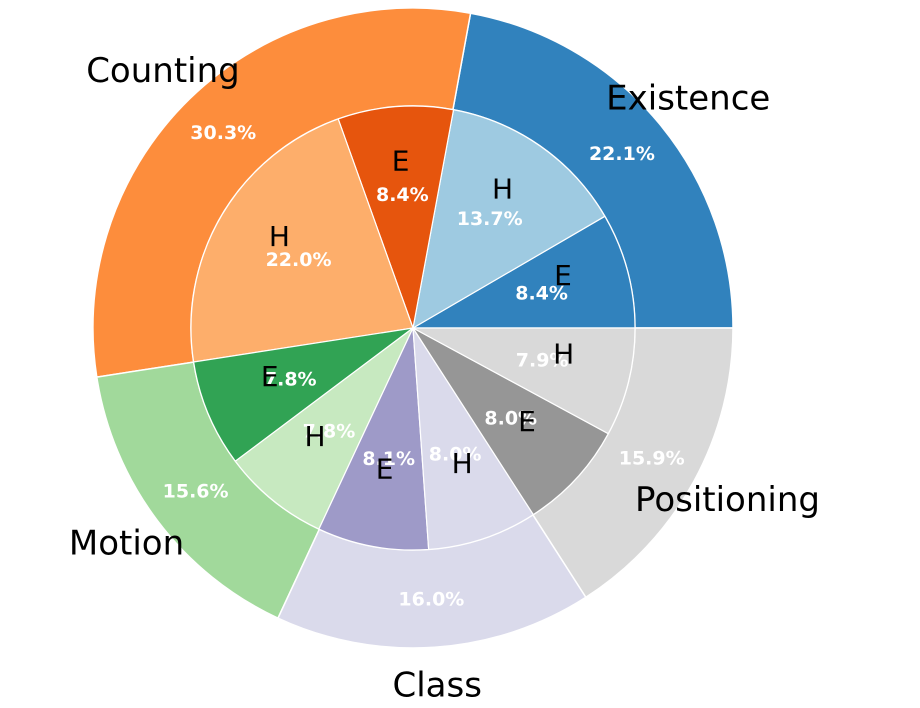 The height and width of the screenshot is (708, 920). Describe the element at coordinates (385, 468) in the screenshot. I see `inner-sub-label-class-e: E` at that location.